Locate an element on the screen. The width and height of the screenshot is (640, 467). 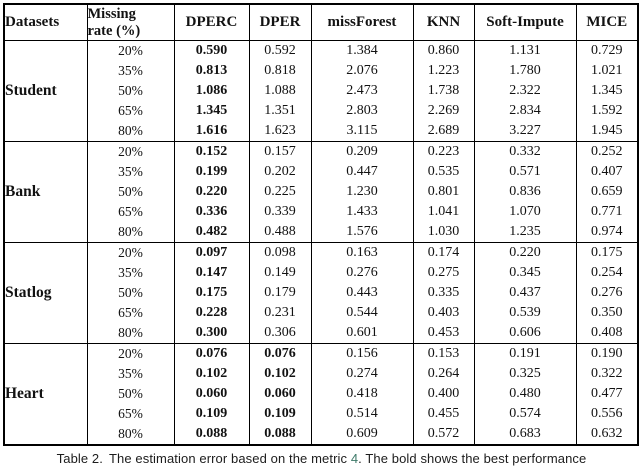
value-cell: 0.632 is located at coordinates (606, 434).